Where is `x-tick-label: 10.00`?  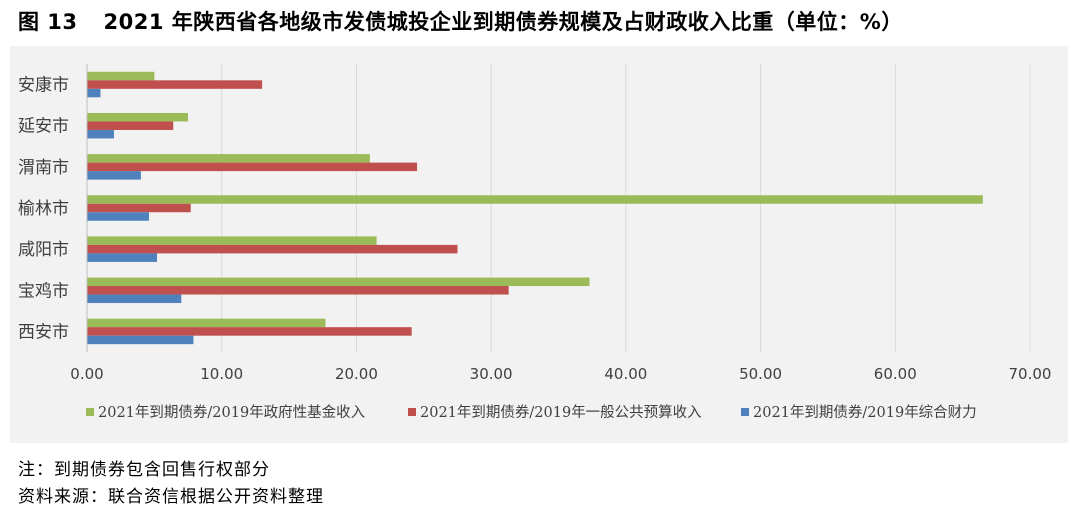
x-tick-label: 10.00 is located at coordinates (221, 374).